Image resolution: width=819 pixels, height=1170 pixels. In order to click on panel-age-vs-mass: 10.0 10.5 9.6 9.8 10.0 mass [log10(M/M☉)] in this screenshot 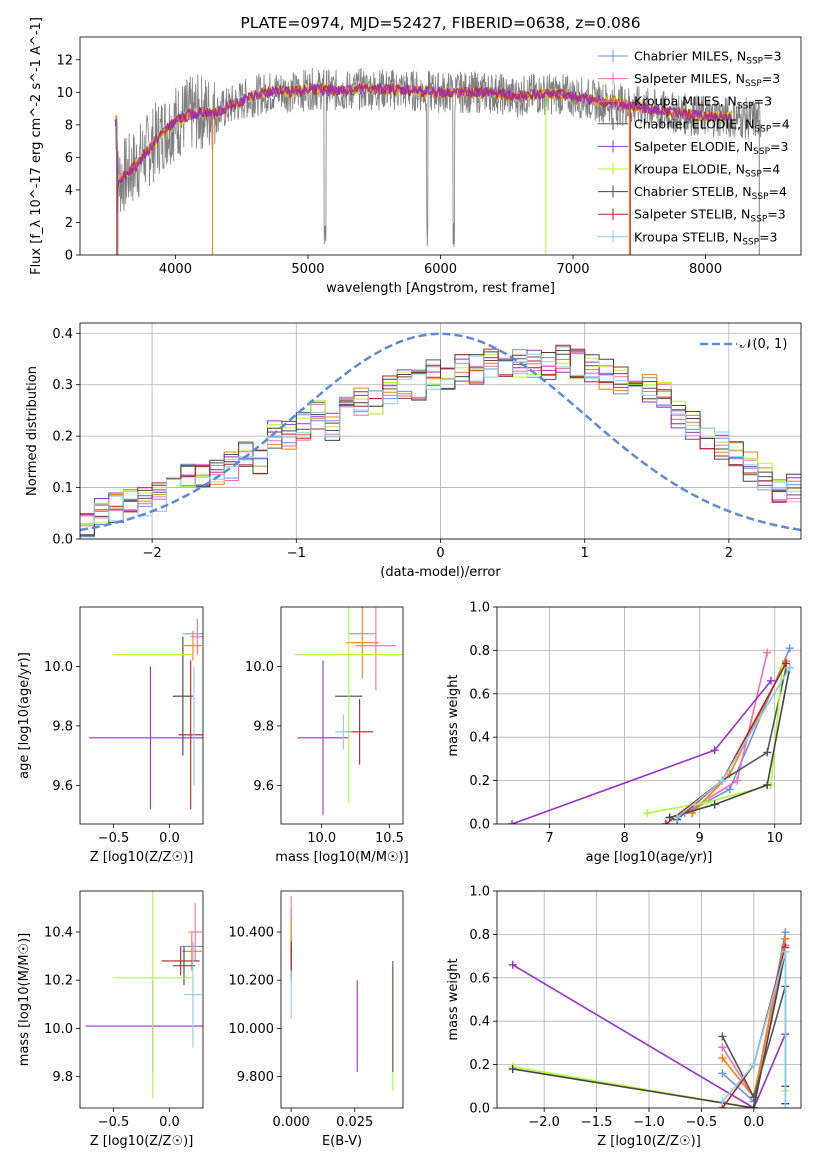, I will do `click(327, 735)`.